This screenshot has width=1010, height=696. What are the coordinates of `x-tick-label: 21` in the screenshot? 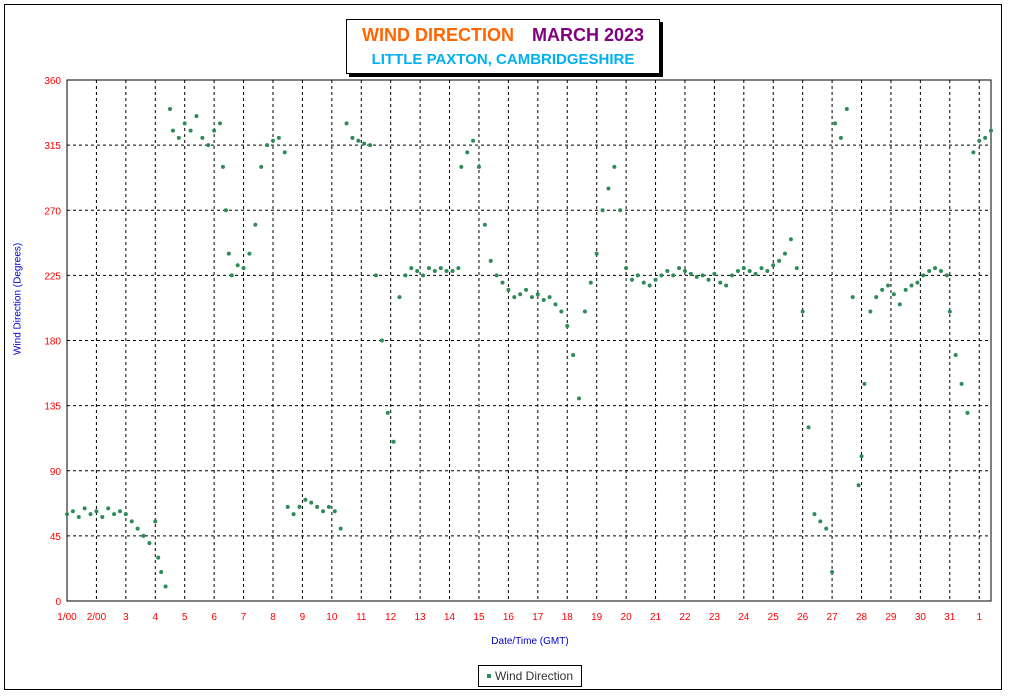 It's located at (656, 617).